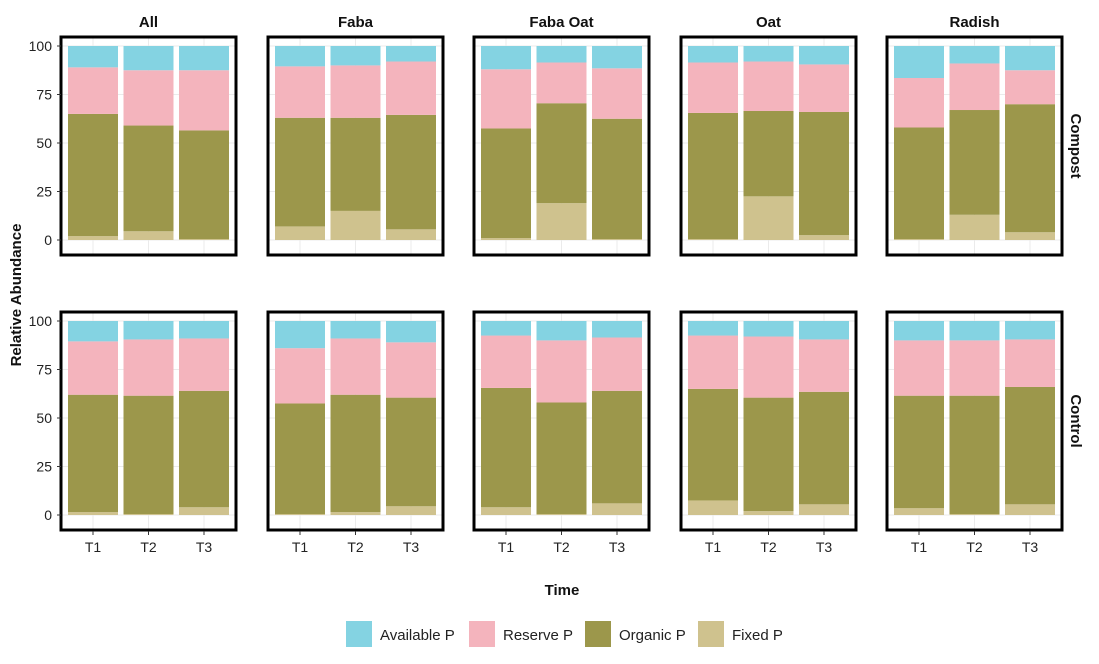 Image resolution: width=1099 pixels, height=664 pixels. I want to click on y-tick-label: 50, so click(44, 143).